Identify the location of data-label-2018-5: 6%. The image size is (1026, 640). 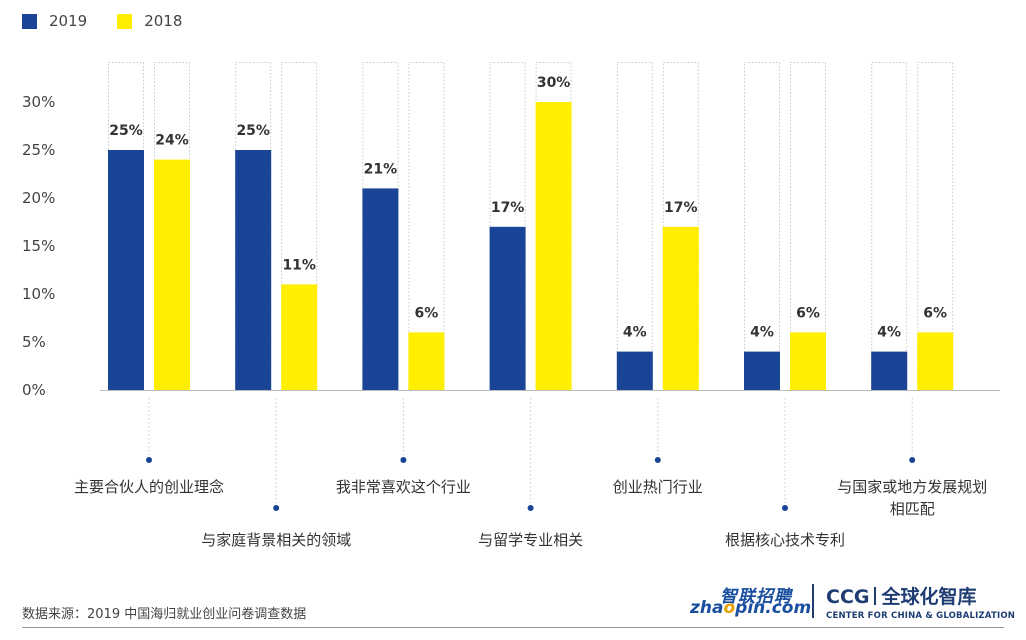
(808, 313).